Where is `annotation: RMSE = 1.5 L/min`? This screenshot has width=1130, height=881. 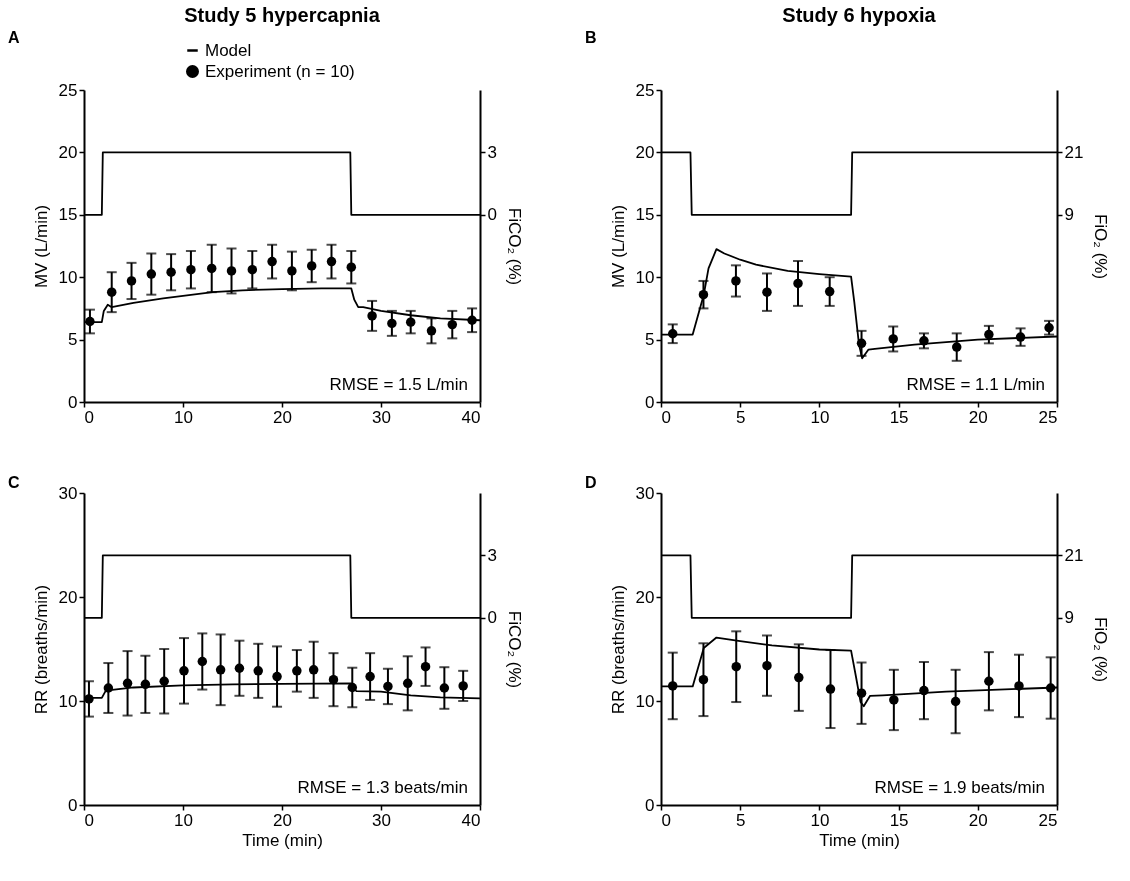 annotation: RMSE = 1.5 L/min is located at coordinates (398, 384).